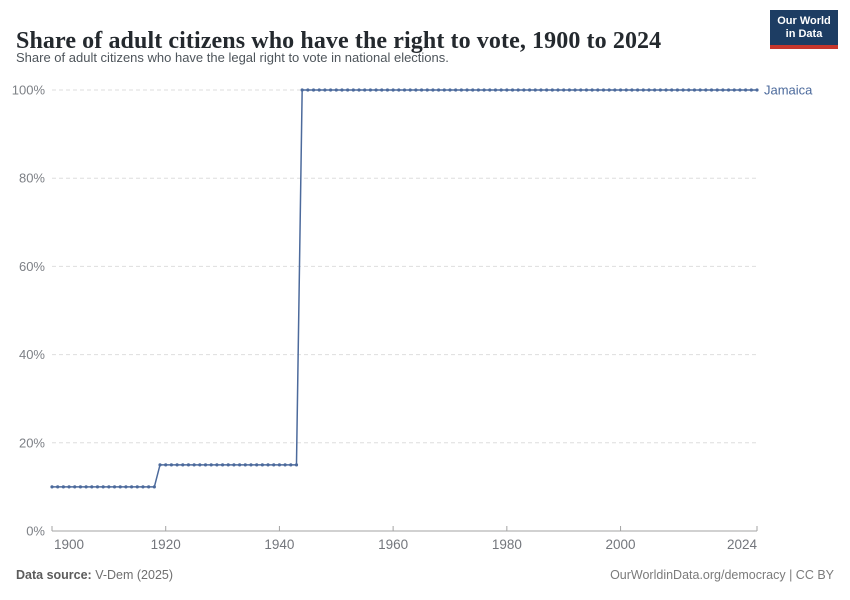  Describe the element at coordinates (32, 354) in the screenshot. I see `svg-text: 40%` at that location.